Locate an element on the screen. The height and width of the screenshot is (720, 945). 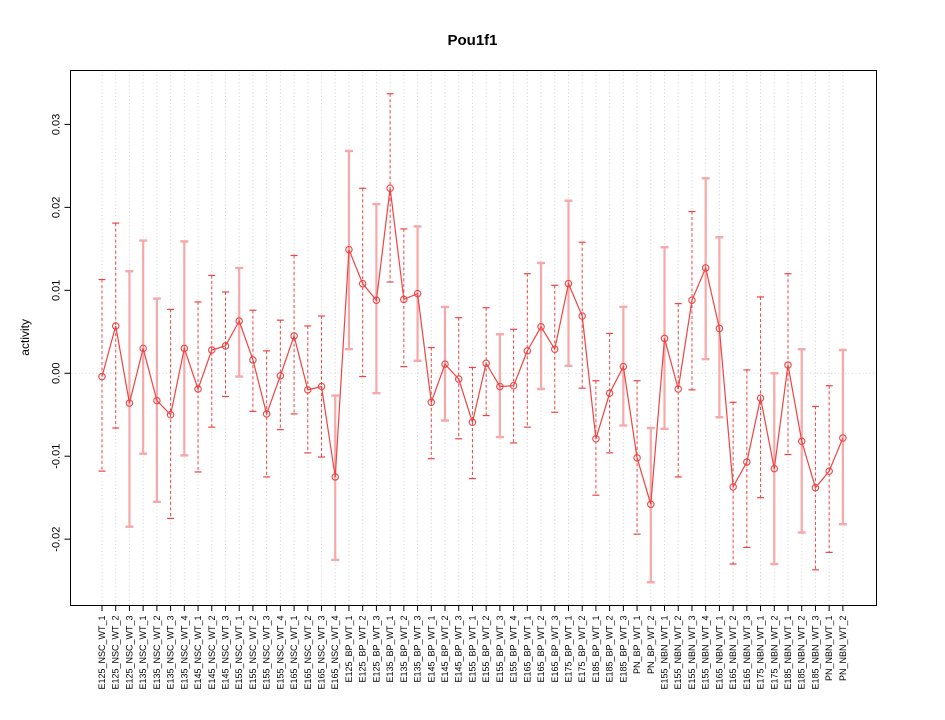
x-tick-label: E175_NBN_WT_2 is located at coordinates (774, 653).